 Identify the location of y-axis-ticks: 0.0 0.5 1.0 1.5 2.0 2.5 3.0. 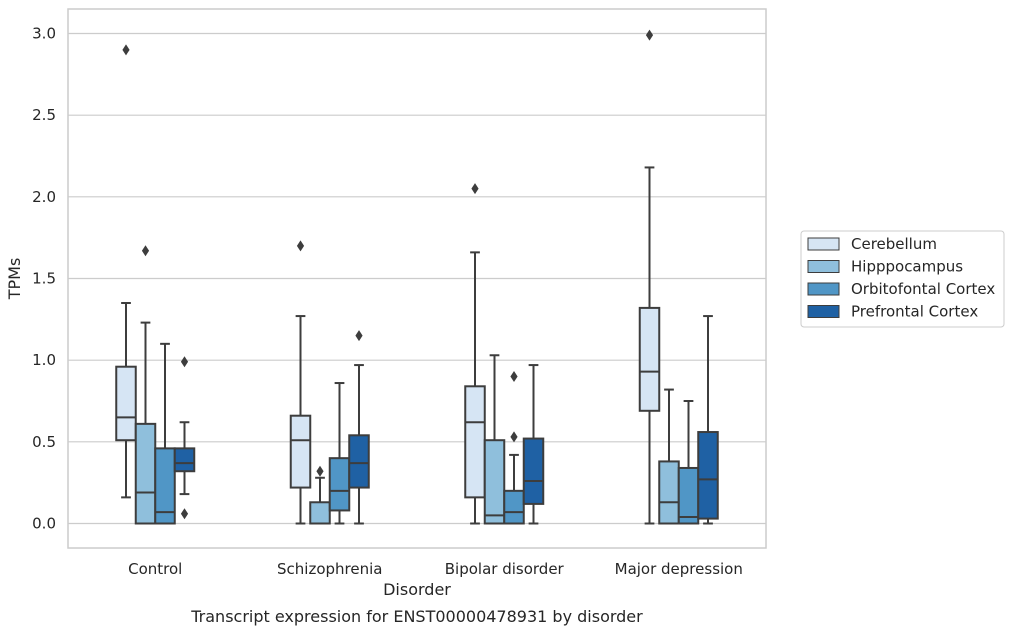
(44, 279).